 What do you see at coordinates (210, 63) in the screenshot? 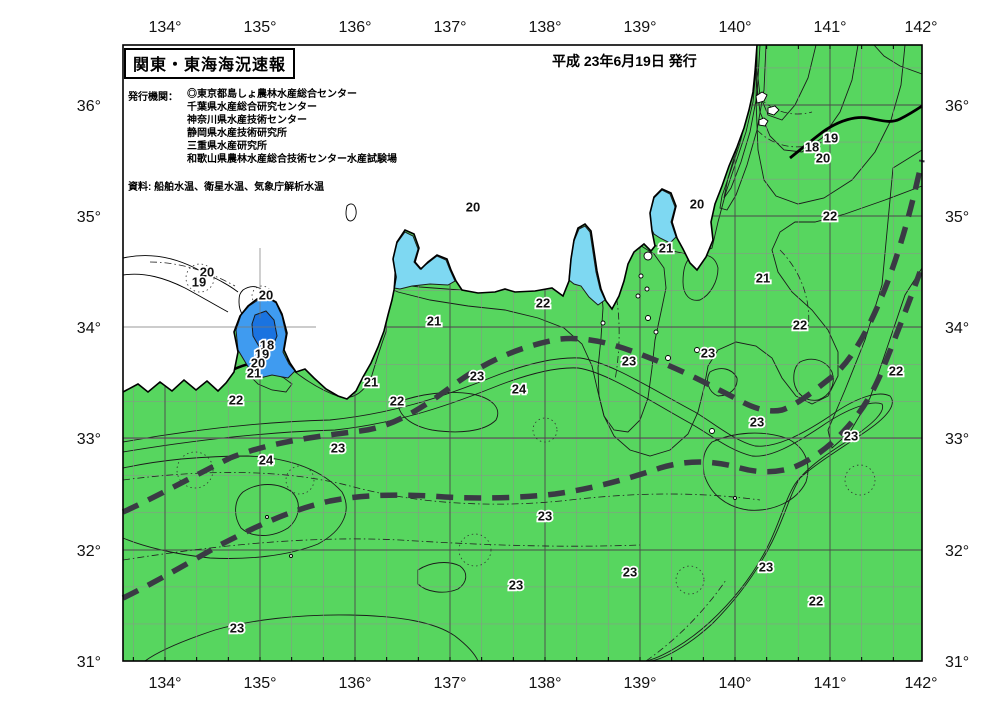
I see `bulletin-title: 関東・東海海況速報` at bounding box center [210, 63].